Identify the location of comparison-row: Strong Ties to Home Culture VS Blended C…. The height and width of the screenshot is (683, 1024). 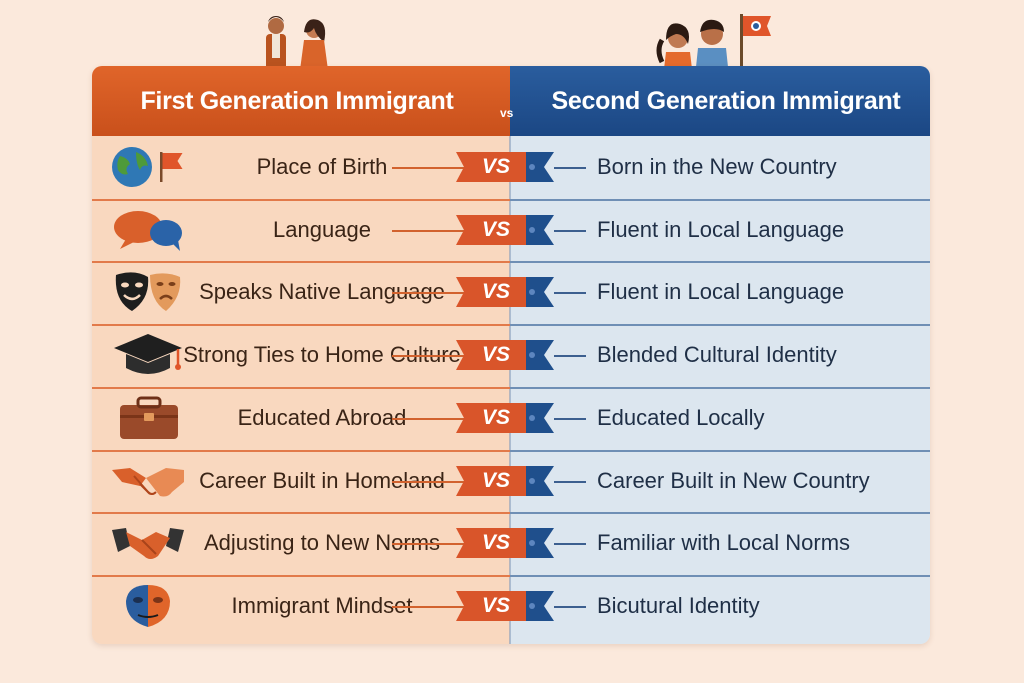
(511, 355).